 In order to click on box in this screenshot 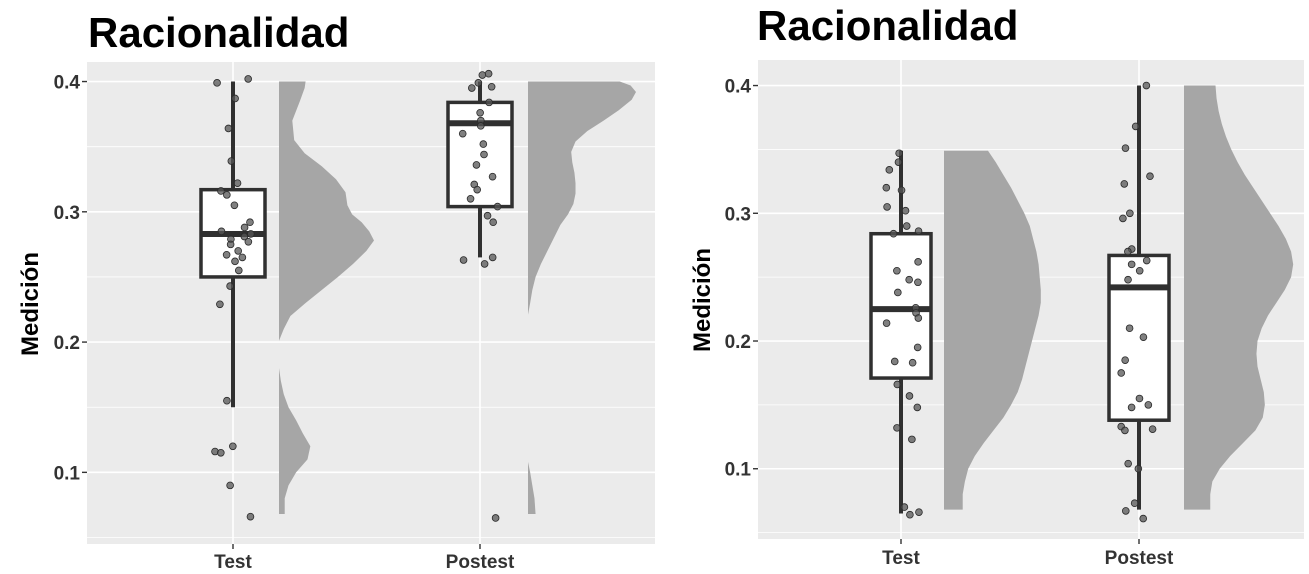, I will do `click(901, 305)`.